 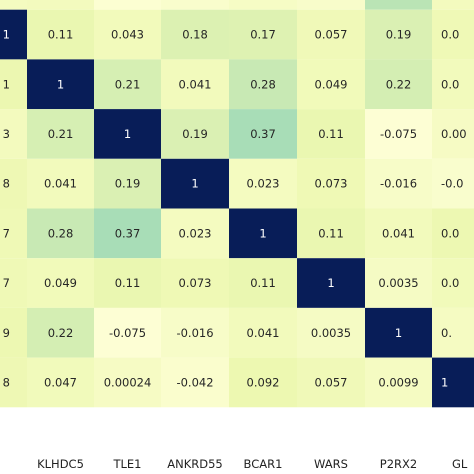 I want to click on heatmap-cell-value: 8, so click(x=6, y=382).